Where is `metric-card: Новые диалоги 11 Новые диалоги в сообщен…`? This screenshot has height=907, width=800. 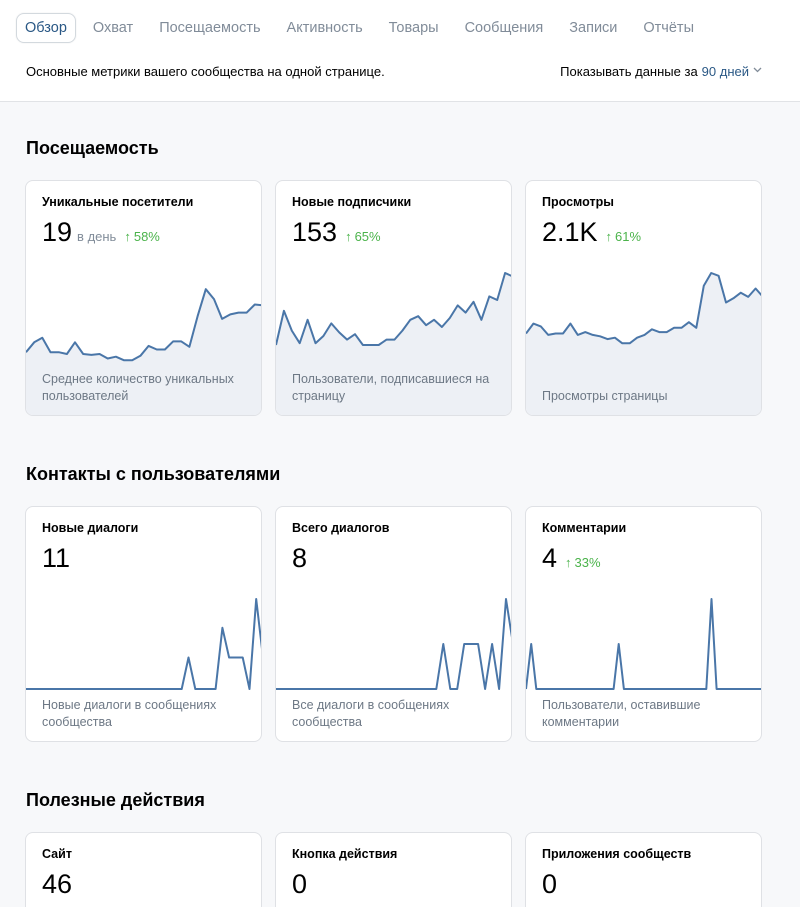
metric-card: Новые диалоги 11 Новые диалоги в сообщен… is located at coordinates (143, 624).